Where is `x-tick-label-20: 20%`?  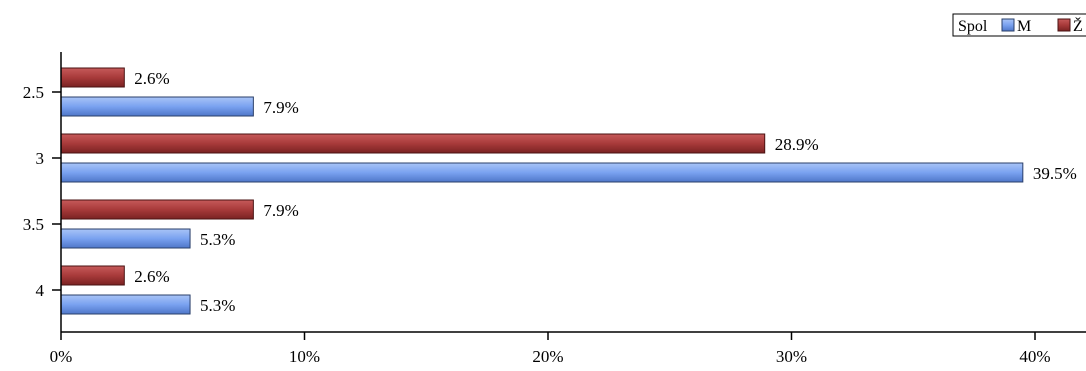 x-tick-label-20: 20% is located at coordinates (547, 356).